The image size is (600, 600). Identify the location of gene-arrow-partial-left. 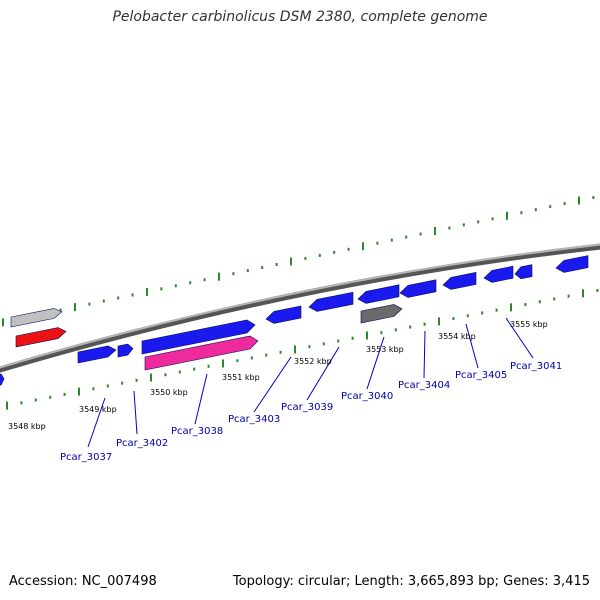
(2, 379).